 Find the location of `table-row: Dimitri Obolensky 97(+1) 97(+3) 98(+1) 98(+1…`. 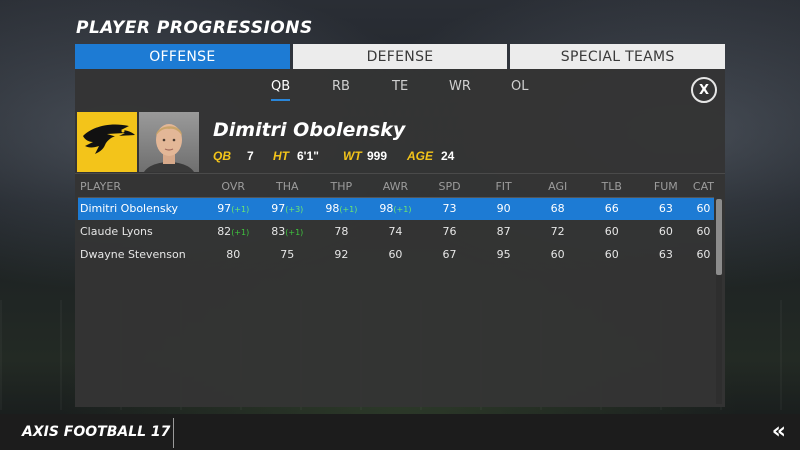

table-row: Dimitri Obolensky 97(+1) 97(+3) 98(+1) 98(+1… is located at coordinates (396, 208).